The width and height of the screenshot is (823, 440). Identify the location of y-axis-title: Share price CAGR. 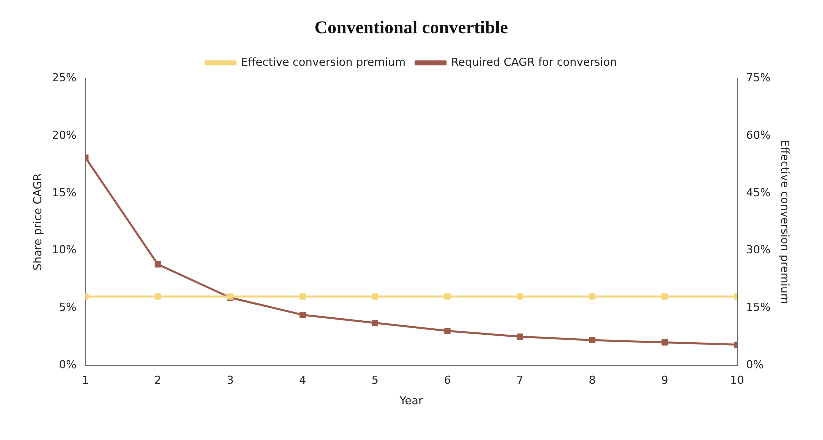
(37, 222).